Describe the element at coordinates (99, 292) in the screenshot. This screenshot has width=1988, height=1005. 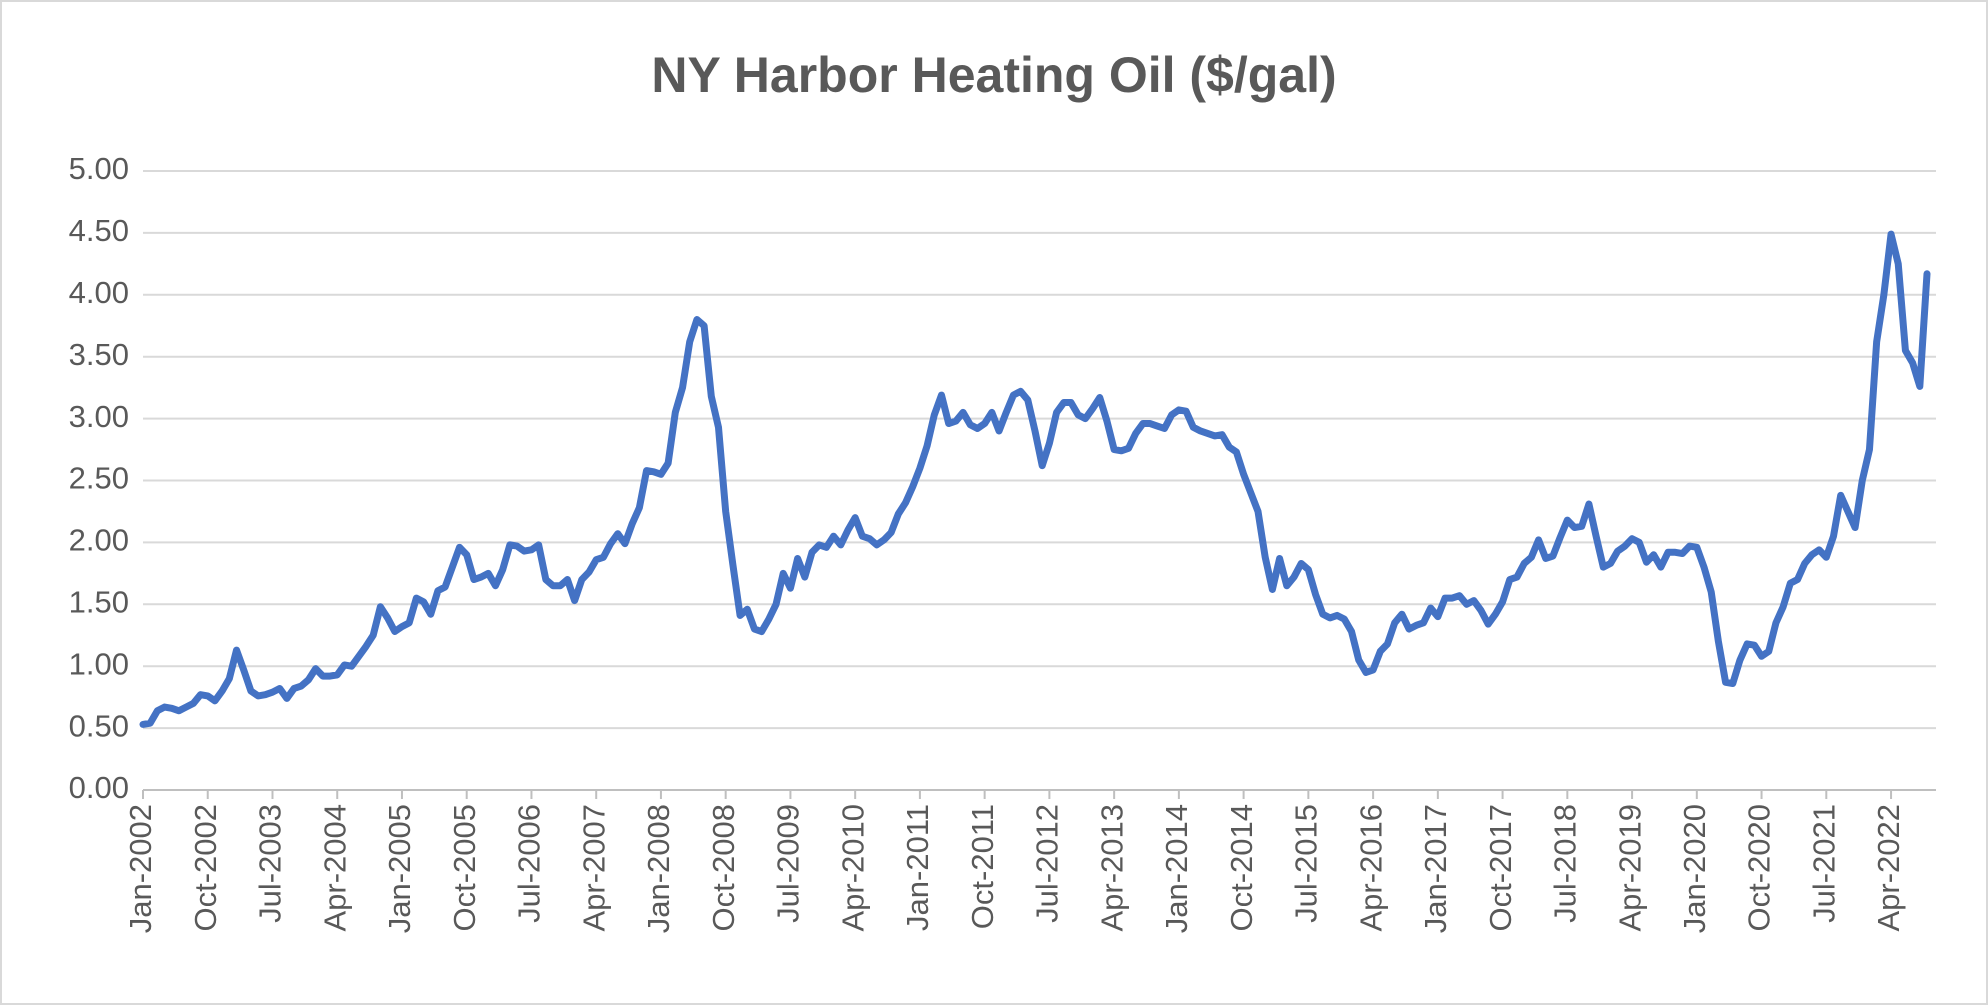
I see `y-tick-label: 4.00` at that location.